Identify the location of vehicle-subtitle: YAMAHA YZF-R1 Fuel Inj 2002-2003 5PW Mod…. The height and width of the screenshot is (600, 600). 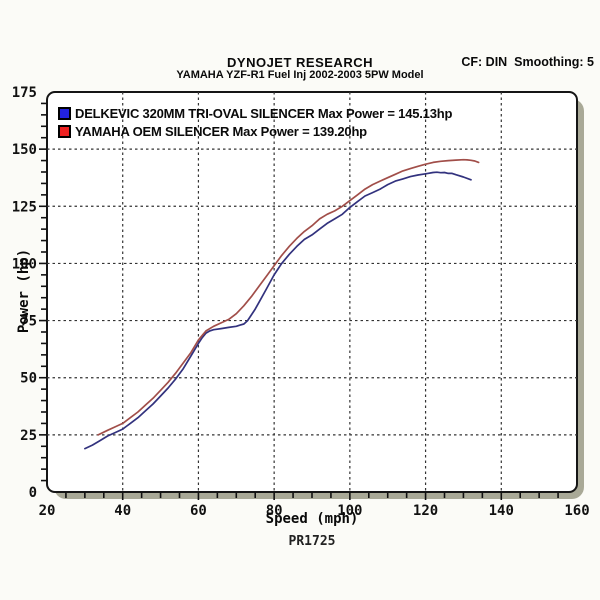
(300, 75).